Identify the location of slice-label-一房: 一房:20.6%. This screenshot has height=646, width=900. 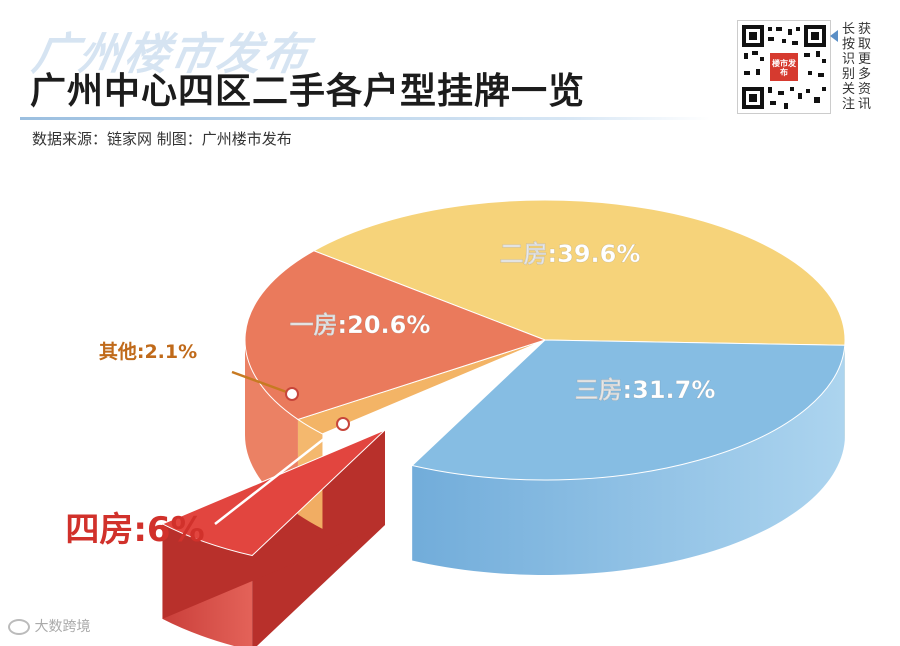
(360, 325).